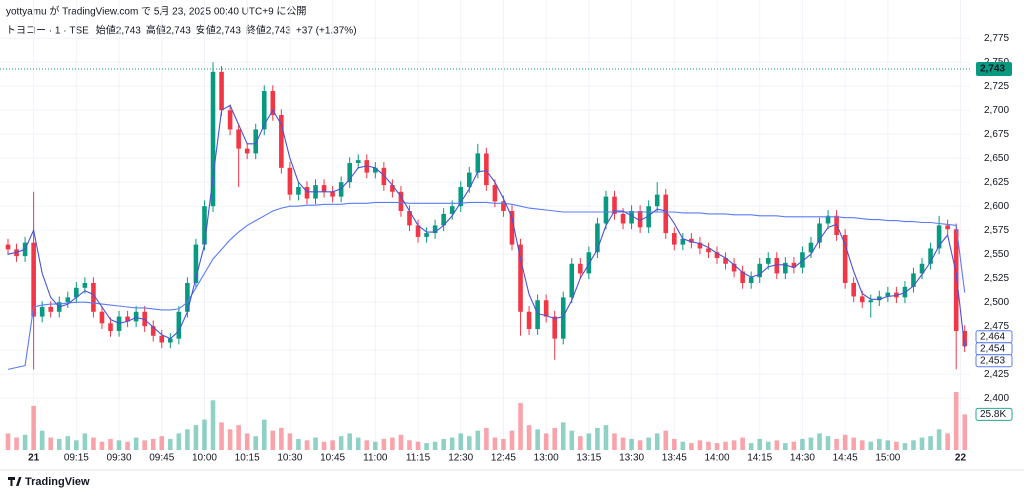 This screenshot has height=494, width=1024. I want to click on last-price-box, so click(994, 68).